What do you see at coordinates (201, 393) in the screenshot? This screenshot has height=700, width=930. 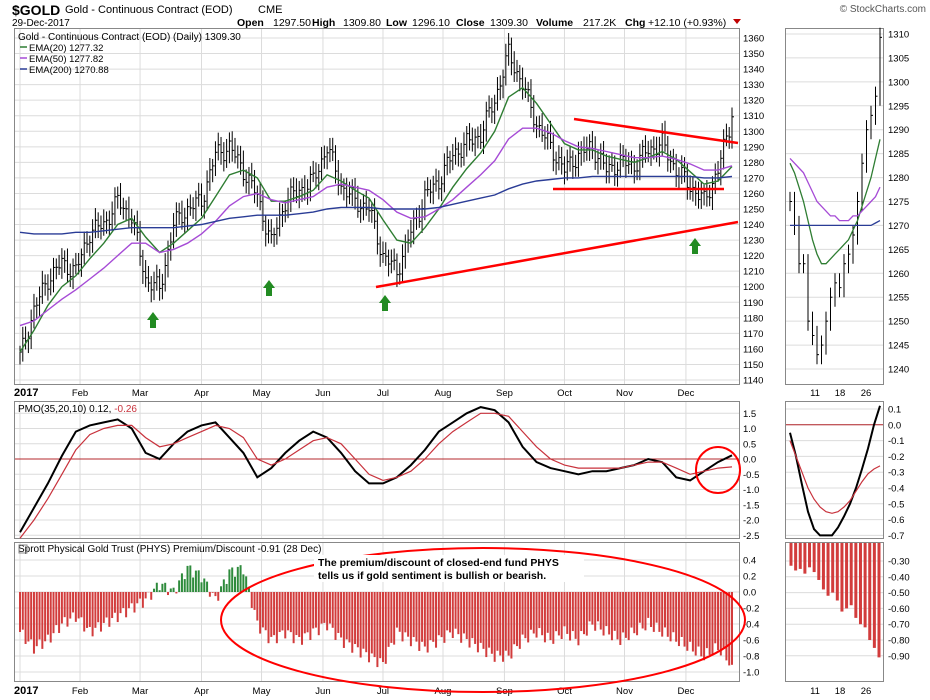 I see `price-x-label: Apr` at bounding box center [201, 393].